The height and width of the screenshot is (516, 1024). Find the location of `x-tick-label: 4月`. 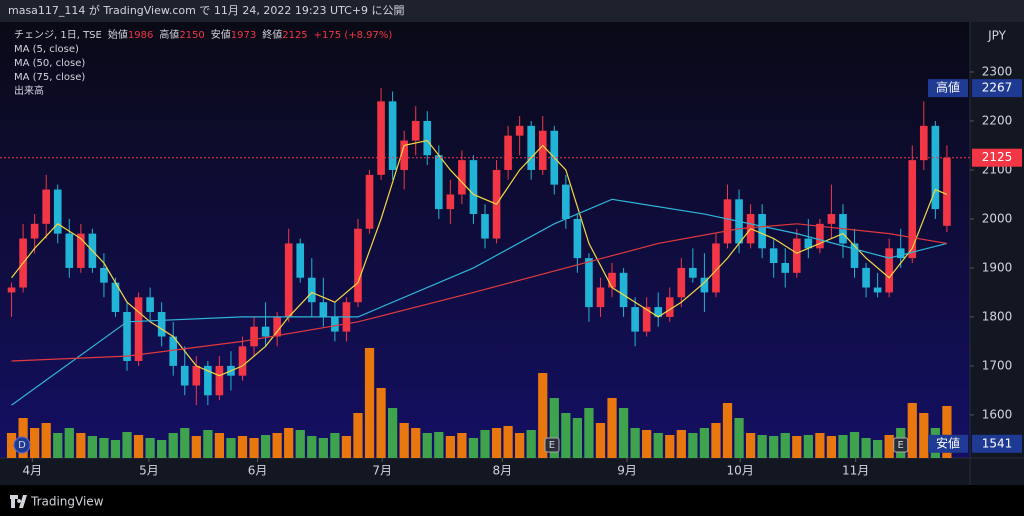

x-tick-label: 4月 is located at coordinates (33, 471).